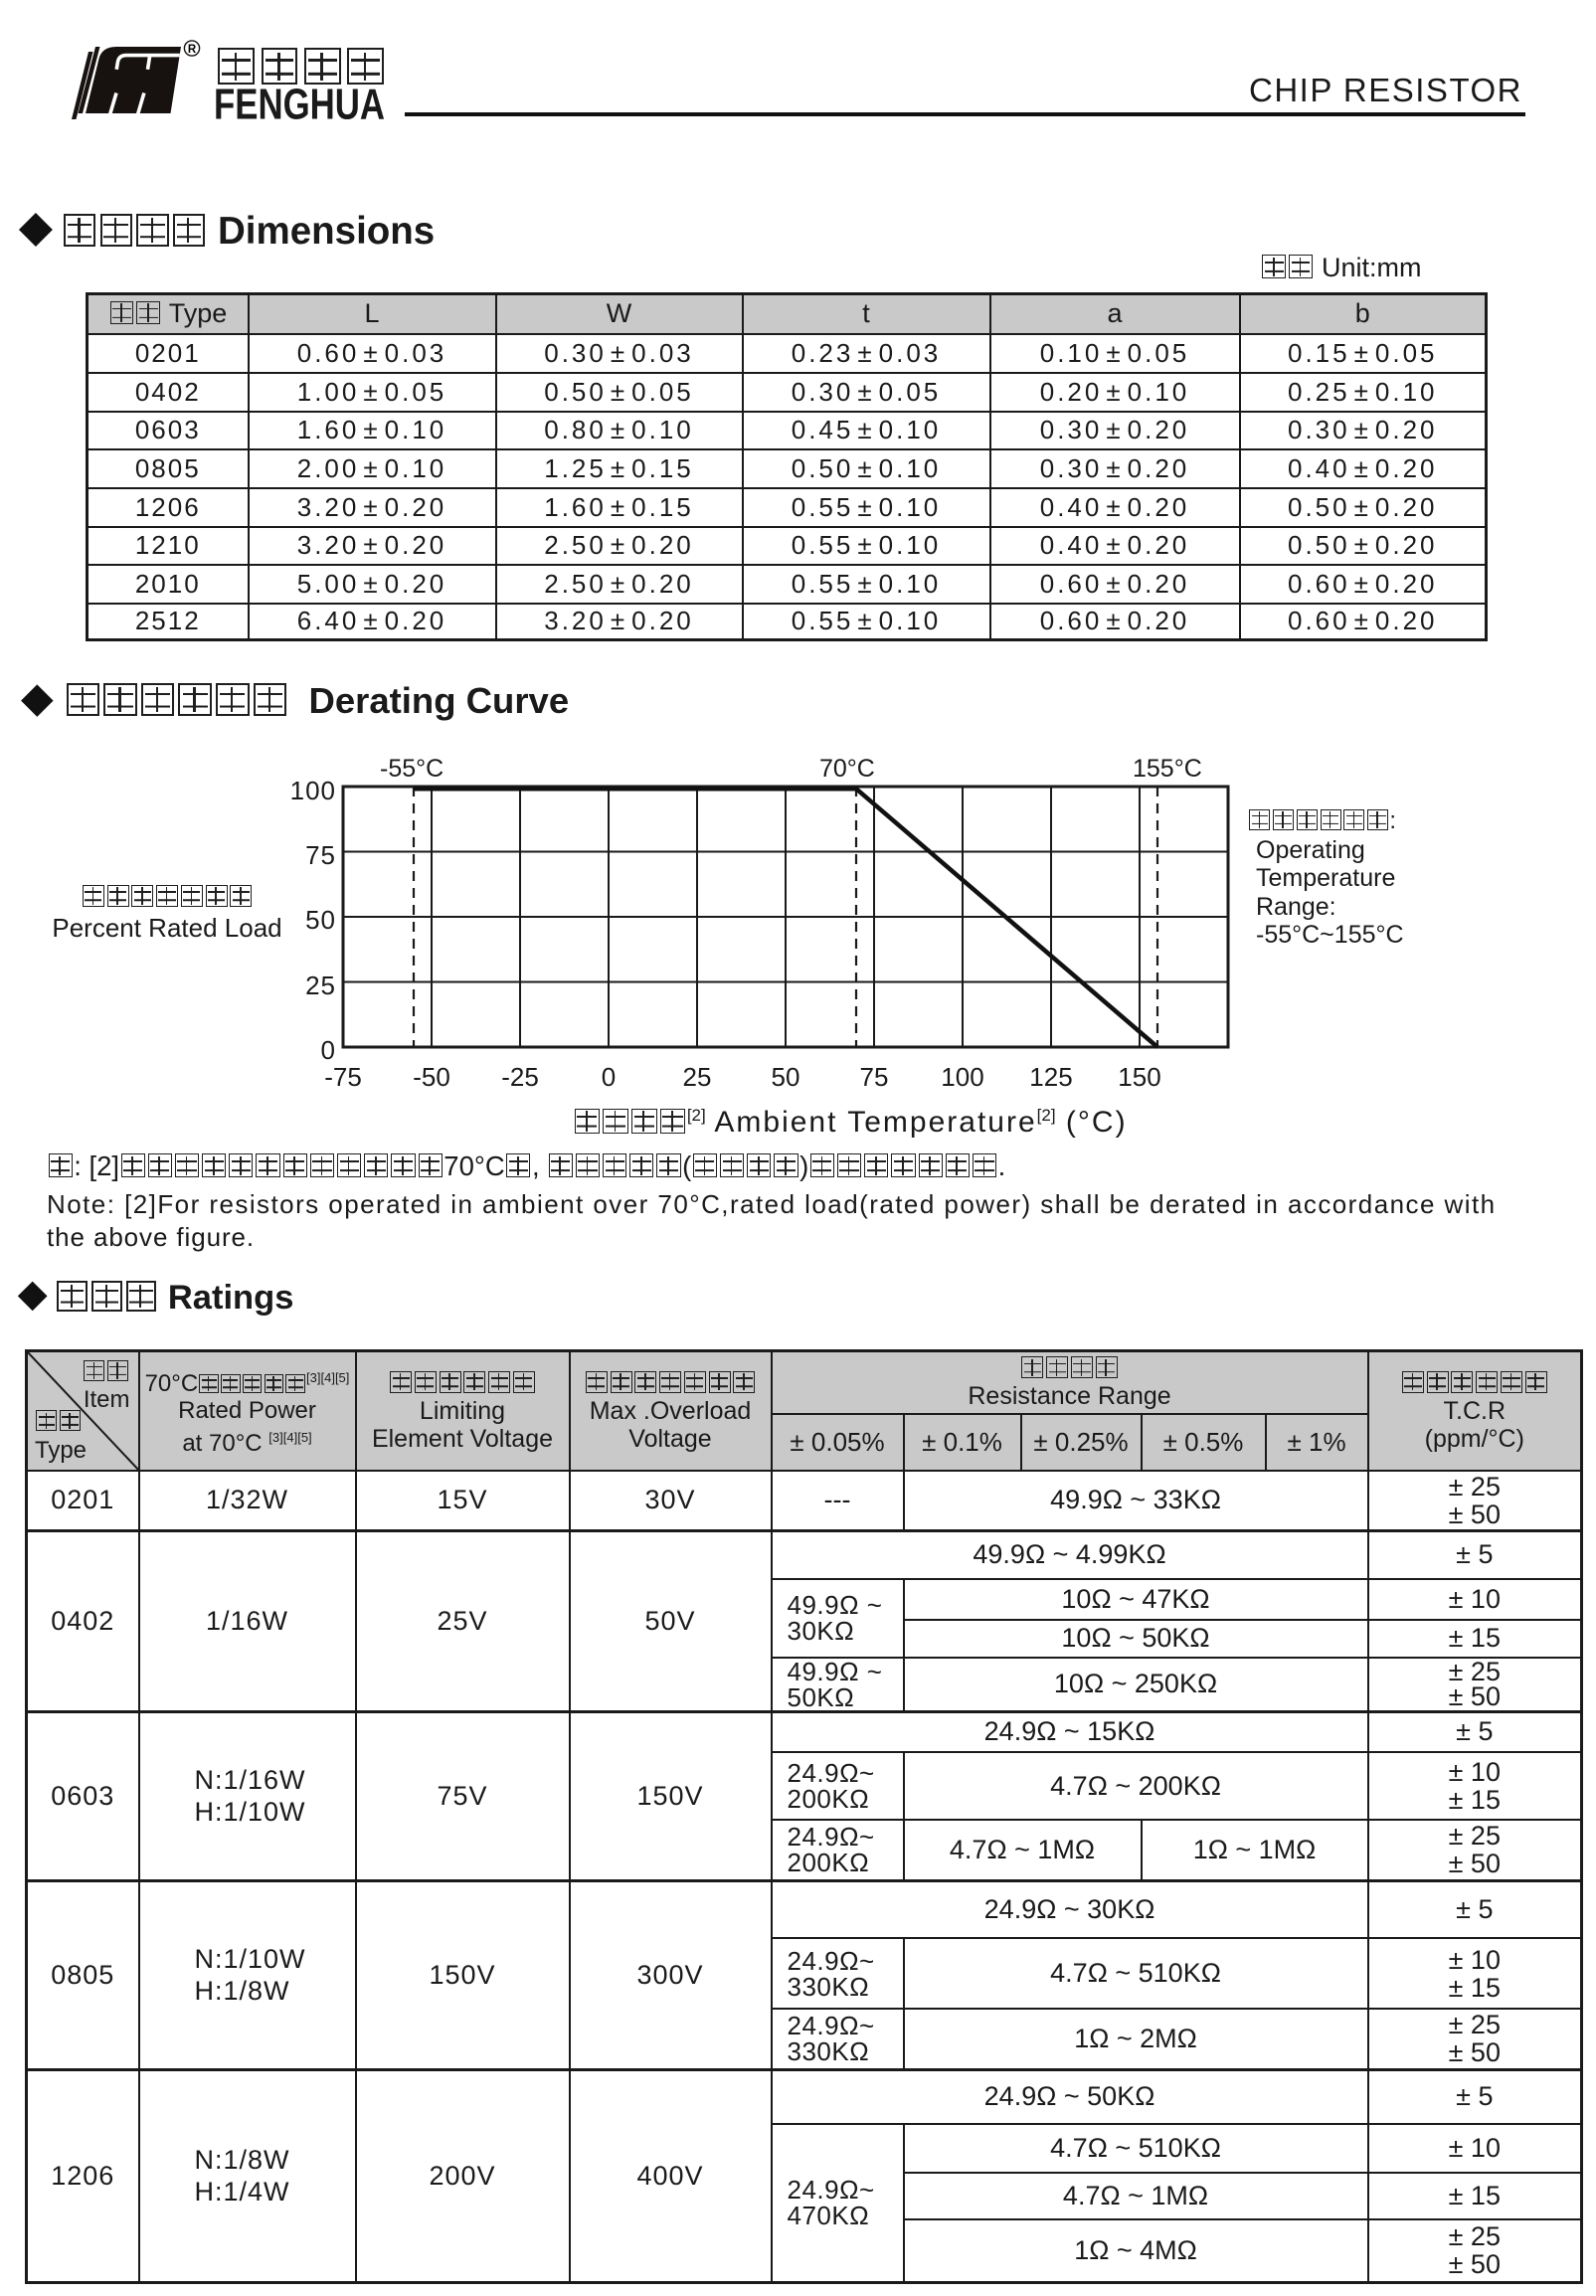  Describe the element at coordinates (193, 50) in the screenshot. I see `svg-text: R` at that location.